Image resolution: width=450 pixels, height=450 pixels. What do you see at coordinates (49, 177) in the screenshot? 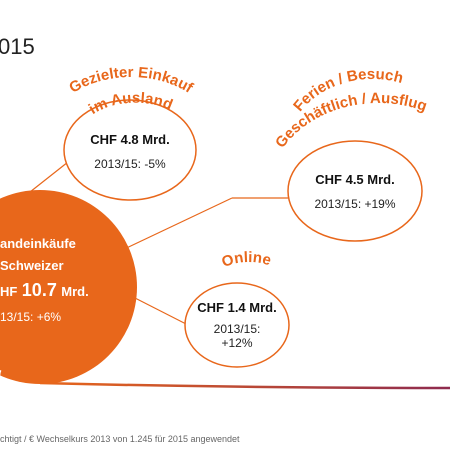
I see `connector-targeted` at bounding box center [49, 177].